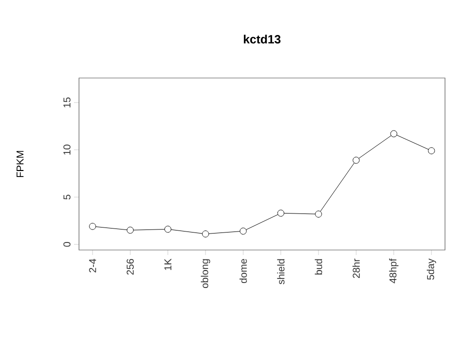 The width and height of the screenshot is (472, 346). Describe the element at coordinates (20, 164) in the screenshot. I see `y-axis-title: FPKM` at that location.